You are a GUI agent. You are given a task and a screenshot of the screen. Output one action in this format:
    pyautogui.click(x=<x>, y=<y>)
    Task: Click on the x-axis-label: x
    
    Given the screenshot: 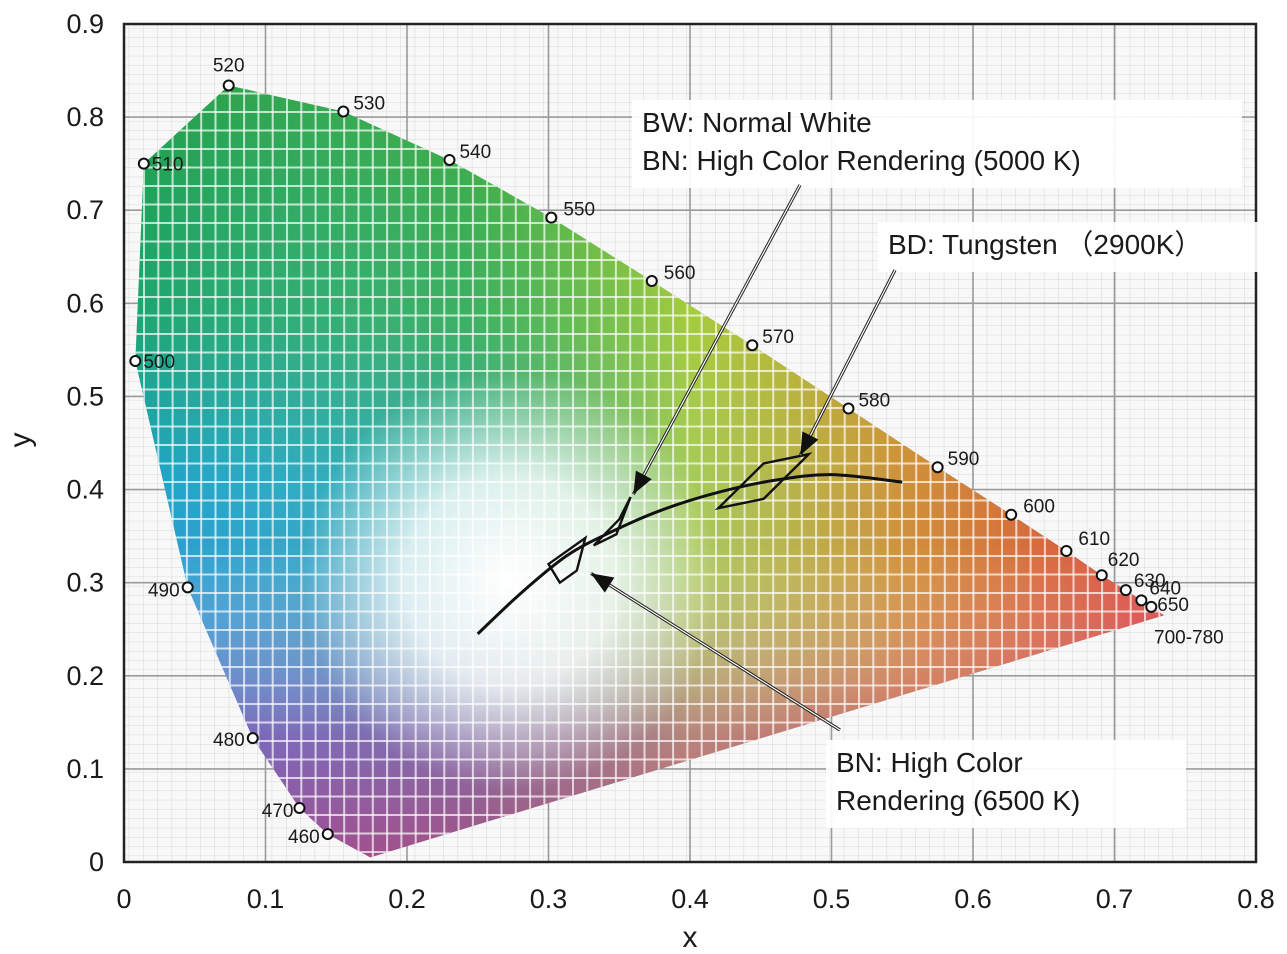 What is the action you would take?
    pyautogui.click(x=690, y=937)
    